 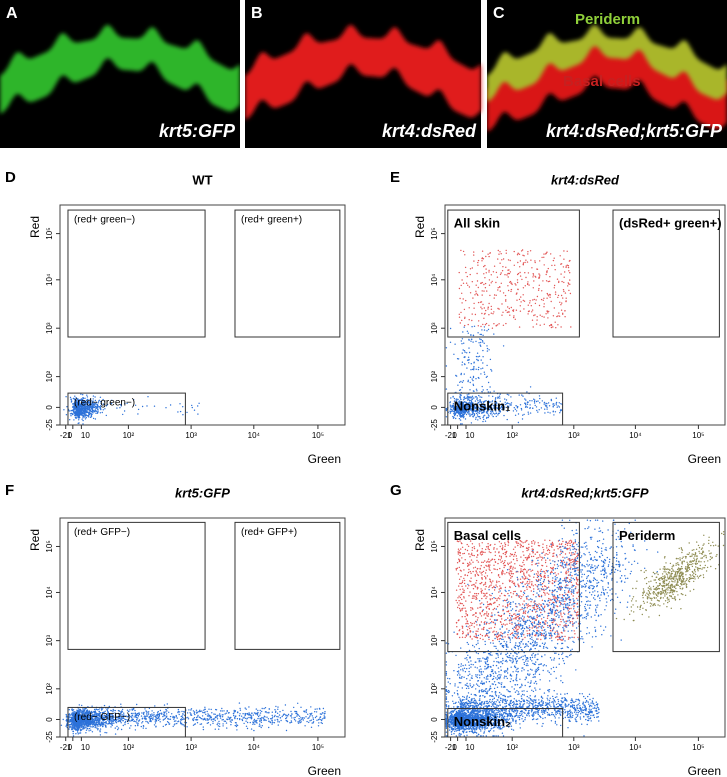 What do you see at coordinates (12, 13) in the screenshot?
I see `panel-letter: A` at bounding box center [12, 13].